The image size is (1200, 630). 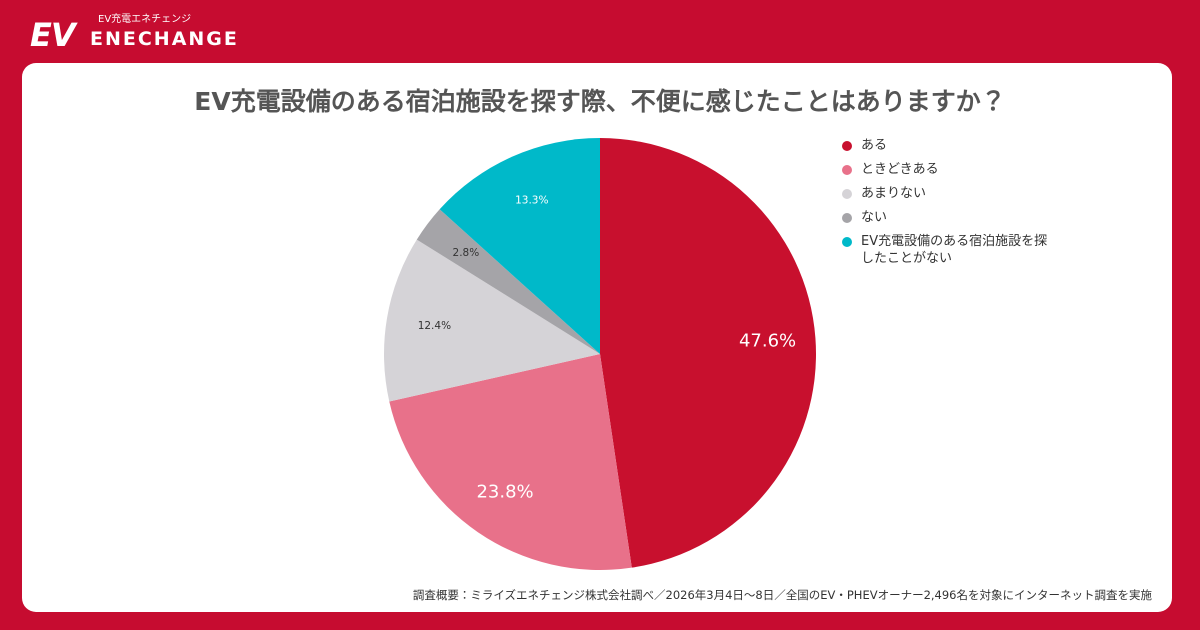 What do you see at coordinates (874, 217) in the screenshot?
I see `legend-label: ない` at bounding box center [874, 217].